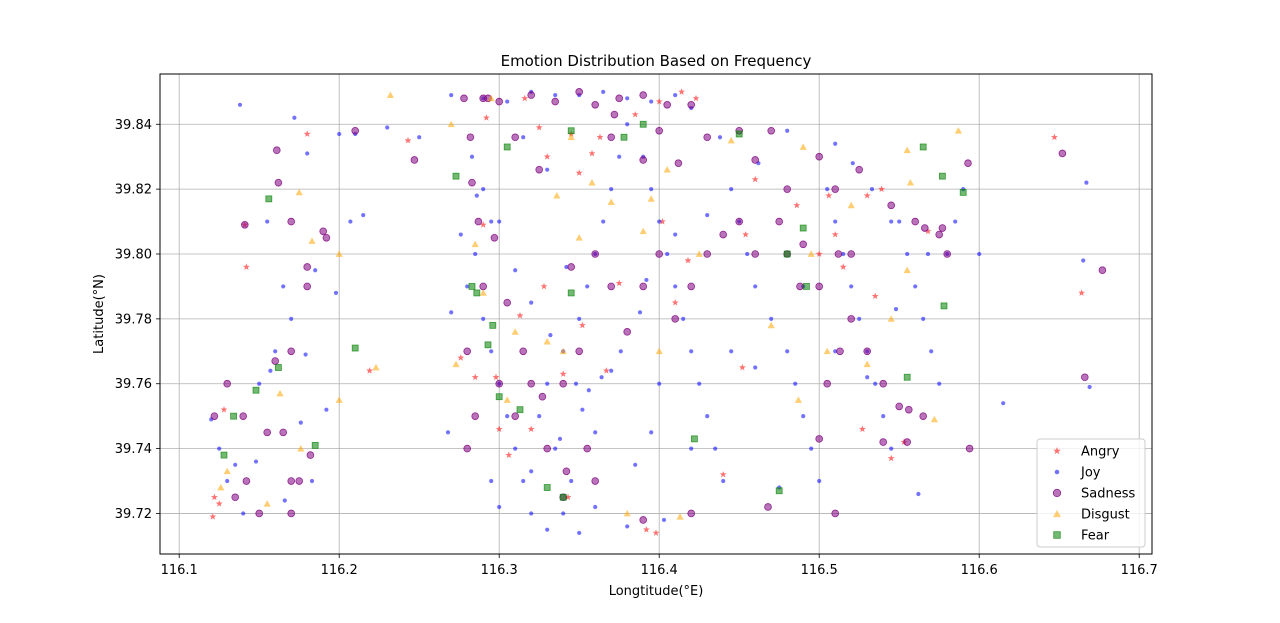 The height and width of the screenshot is (623, 1280). Describe the element at coordinates (133, 384) in the screenshot. I see `y-tick-label: 39.76` at that location.